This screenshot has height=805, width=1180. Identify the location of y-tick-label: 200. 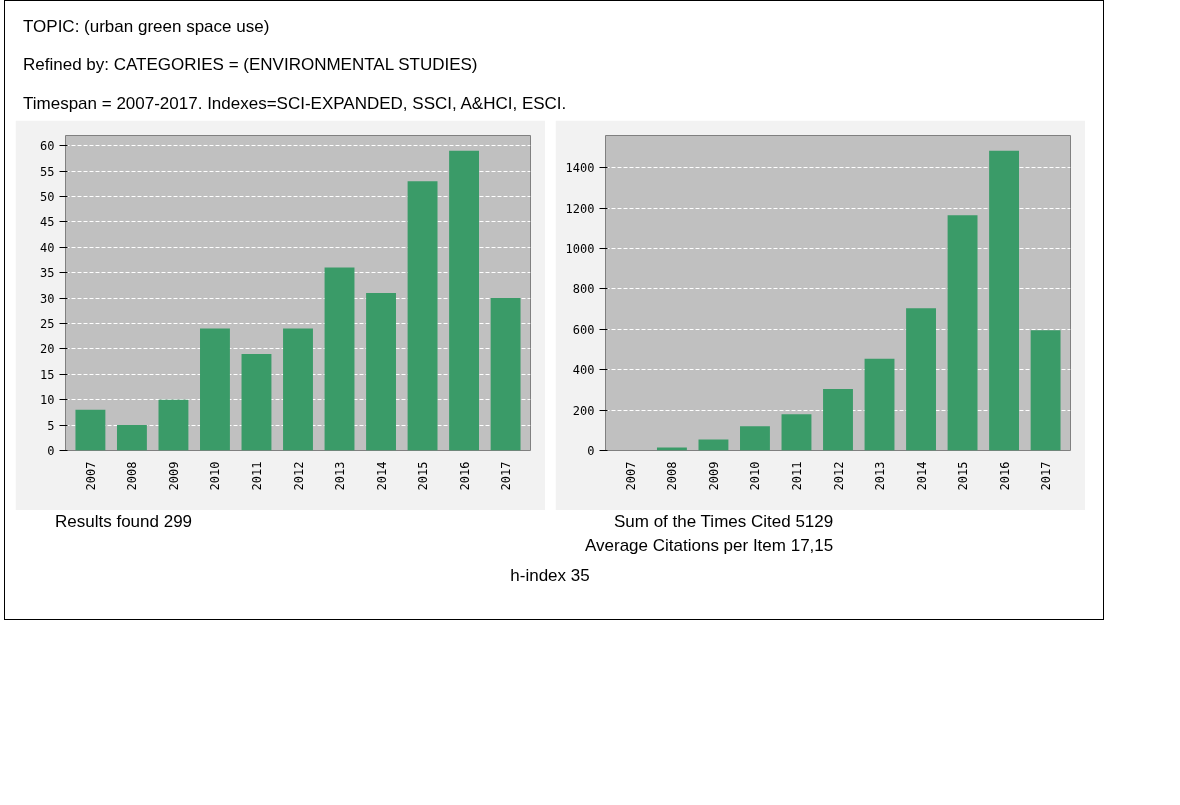
(583, 410).